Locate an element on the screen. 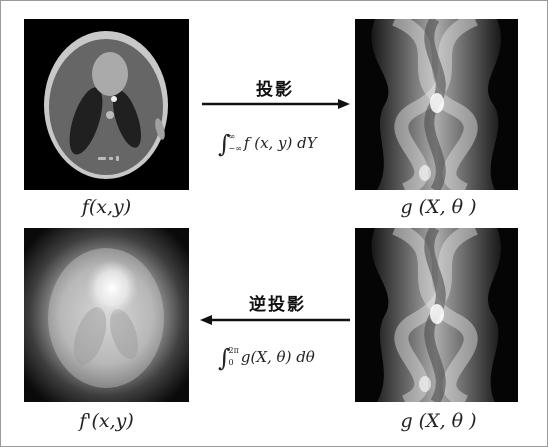 The height and width of the screenshot is (447, 548). projection-formula: ∫ ∞ −∞ f (x, y) dY is located at coordinates (267, 144).